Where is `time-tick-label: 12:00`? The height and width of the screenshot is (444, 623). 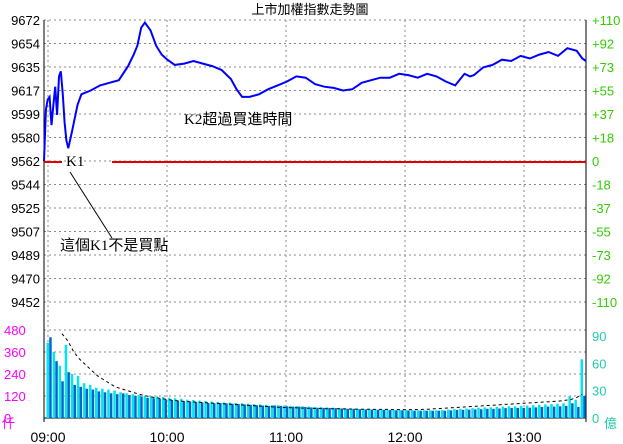
time-tick-label: 12:00 is located at coordinates (404, 436).